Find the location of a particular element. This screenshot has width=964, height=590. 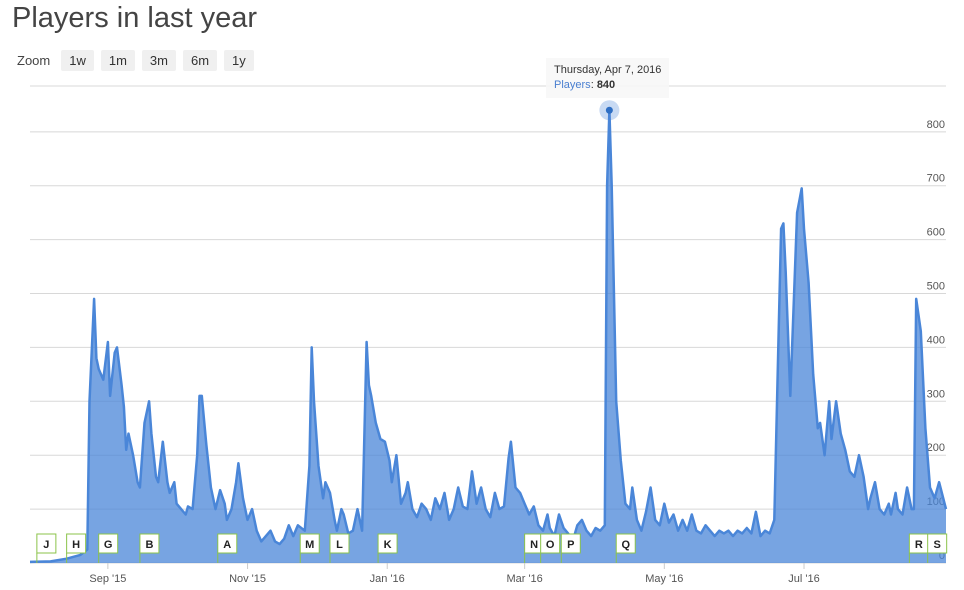

y-tick-label: 400 is located at coordinates (936, 340).